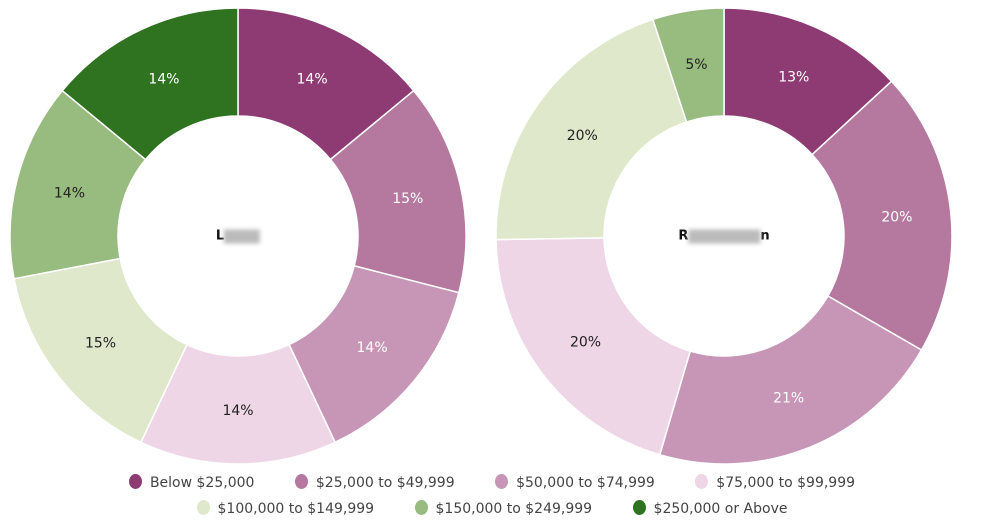  I want to click on legend-item: $75,000 to $99,999, so click(775, 482).